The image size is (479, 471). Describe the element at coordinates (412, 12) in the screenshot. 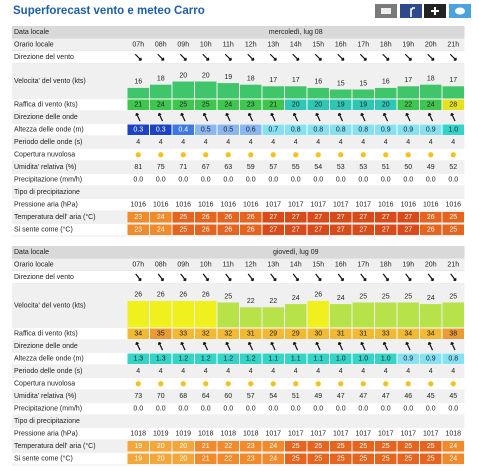

I see `facebook-icon` at that location.